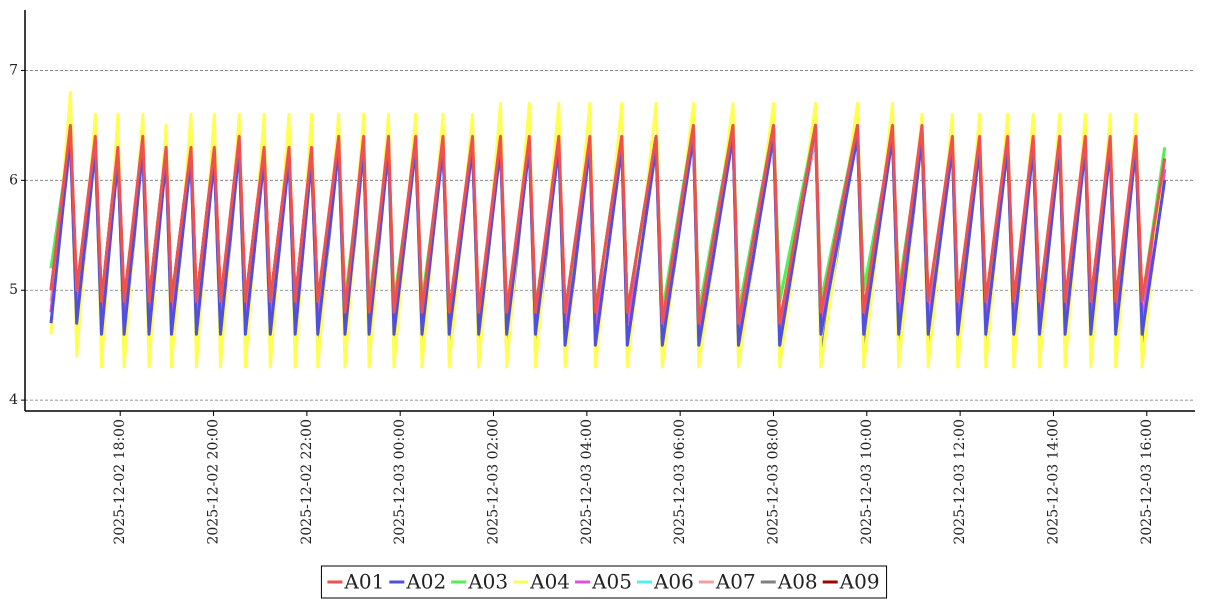 The image size is (1207, 600). I want to click on legend-box, so click(604, 582).